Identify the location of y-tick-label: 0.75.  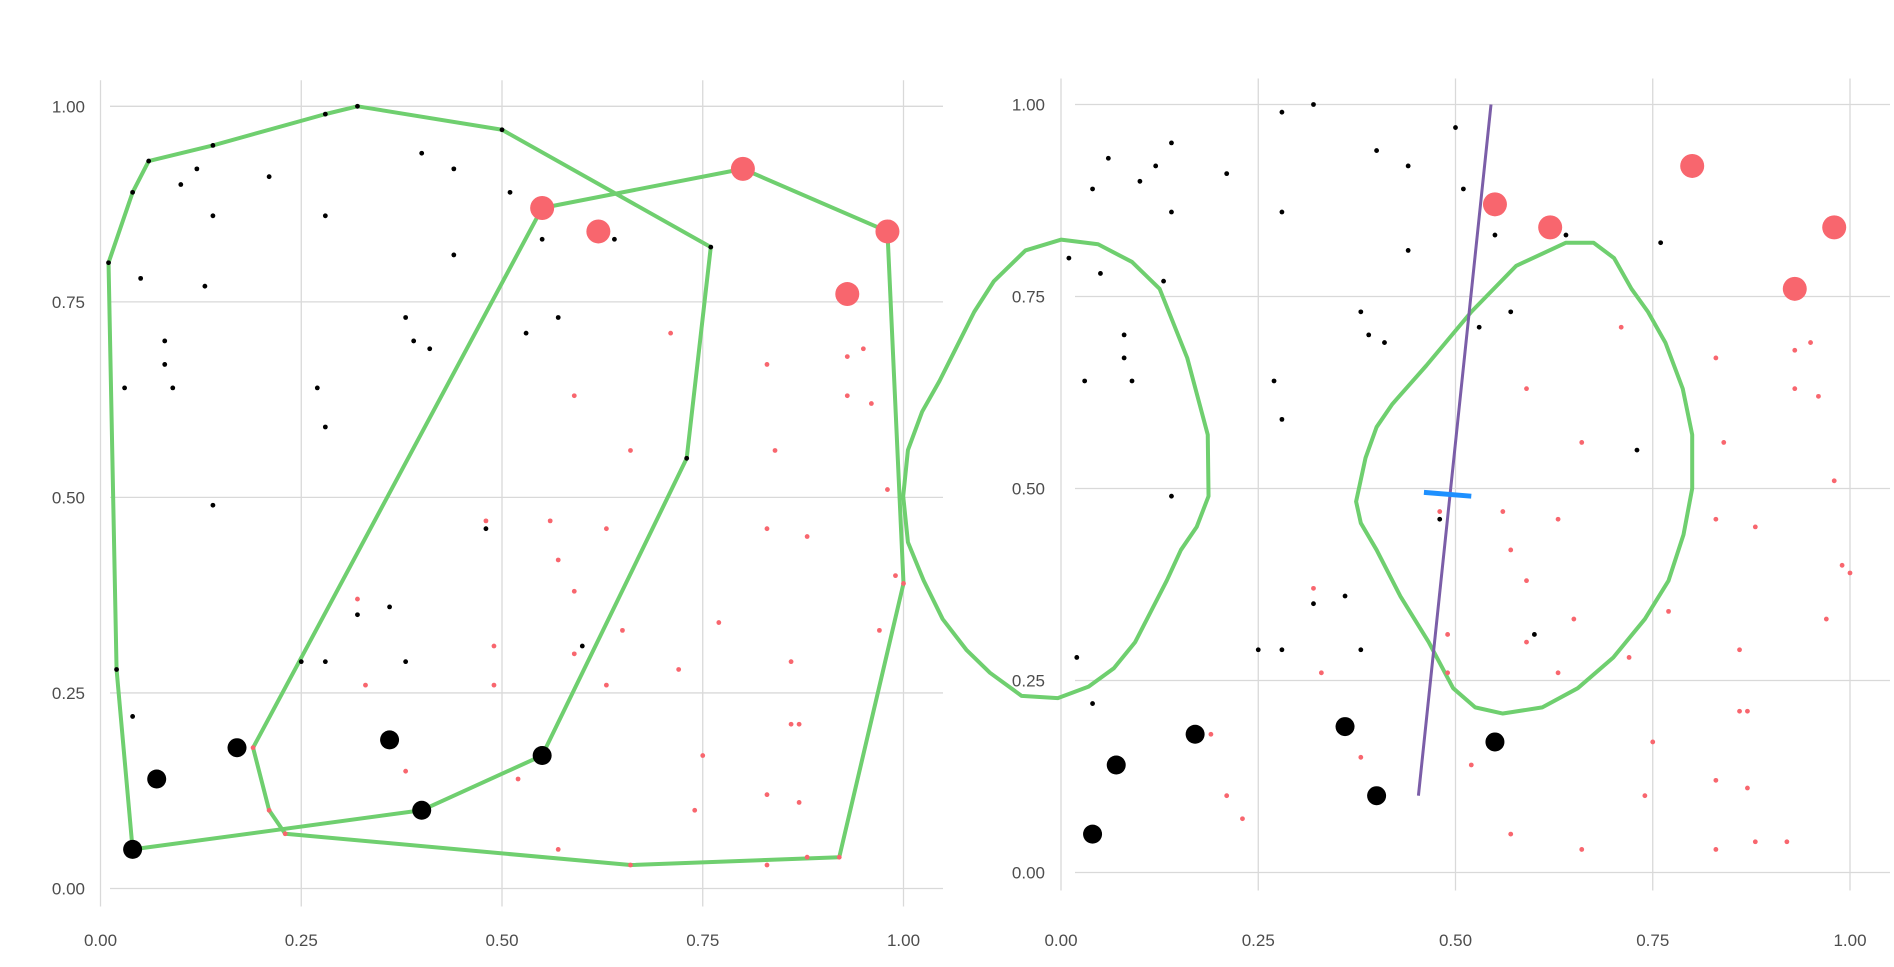
(1028, 297).